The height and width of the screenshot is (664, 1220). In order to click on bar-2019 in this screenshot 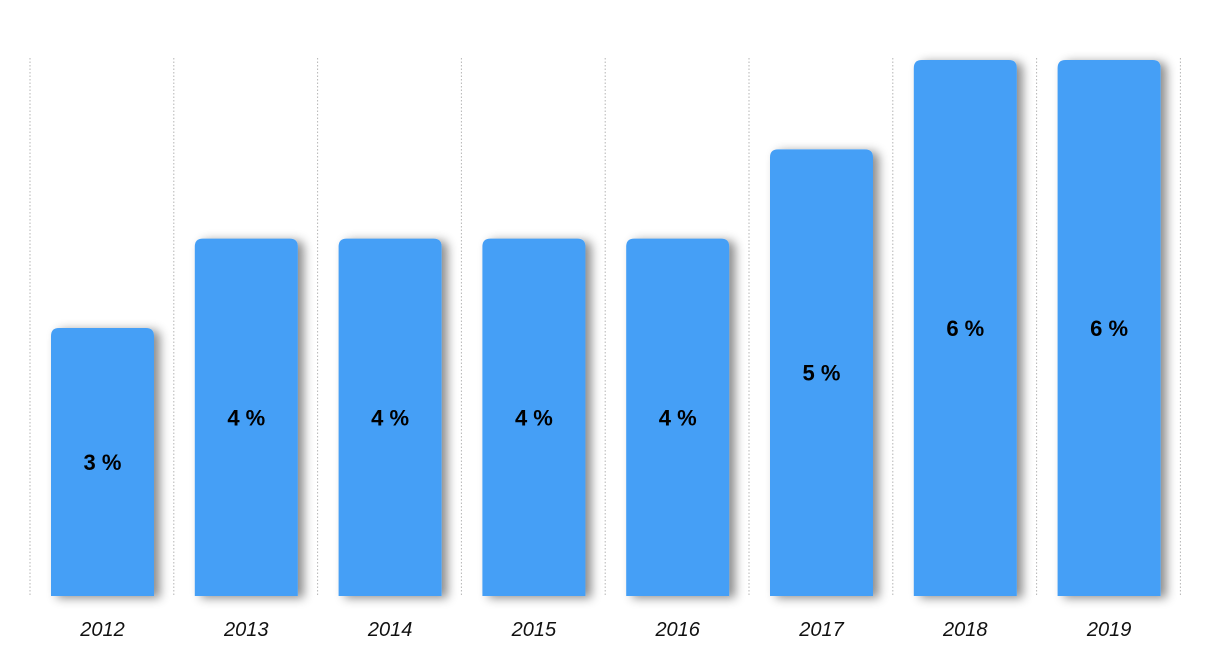, I will do `click(1109, 328)`.